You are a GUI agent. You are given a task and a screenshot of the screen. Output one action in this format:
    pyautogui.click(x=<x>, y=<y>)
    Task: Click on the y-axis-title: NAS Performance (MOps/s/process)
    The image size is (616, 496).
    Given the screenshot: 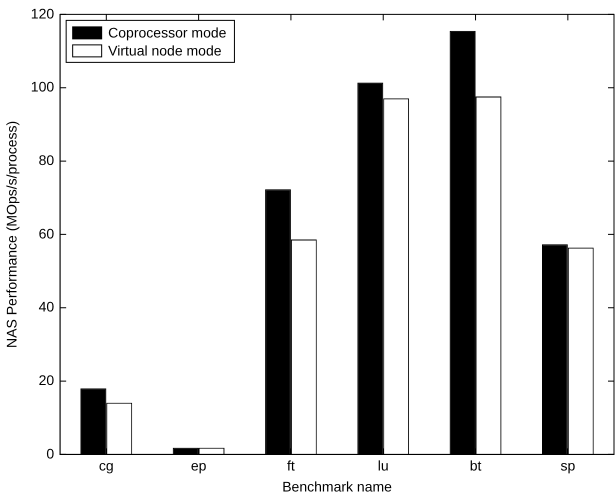 What is the action you would take?
    pyautogui.click(x=11, y=234)
    